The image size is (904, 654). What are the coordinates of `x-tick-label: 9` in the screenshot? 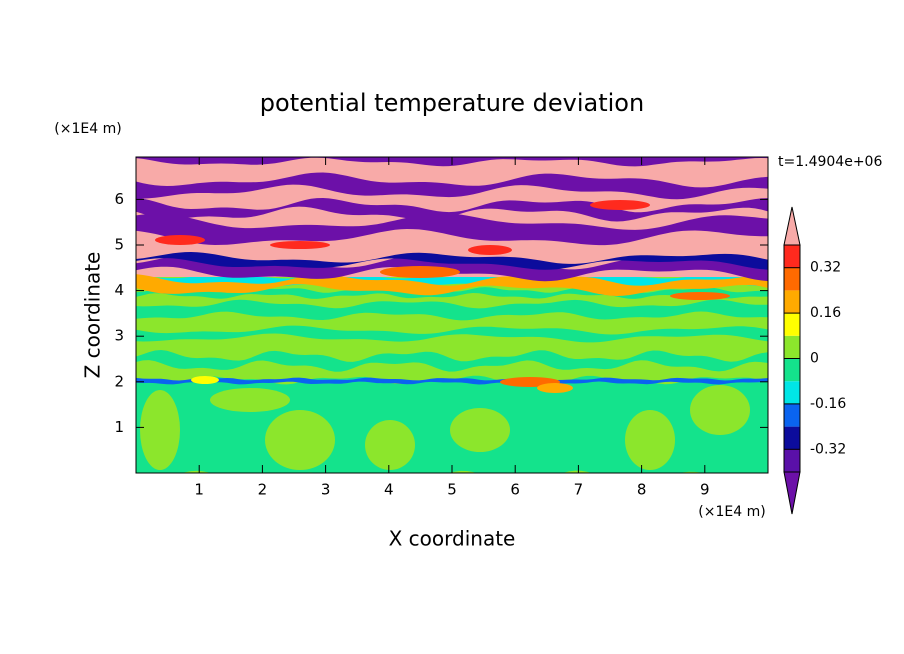 It's located at (705, 490).